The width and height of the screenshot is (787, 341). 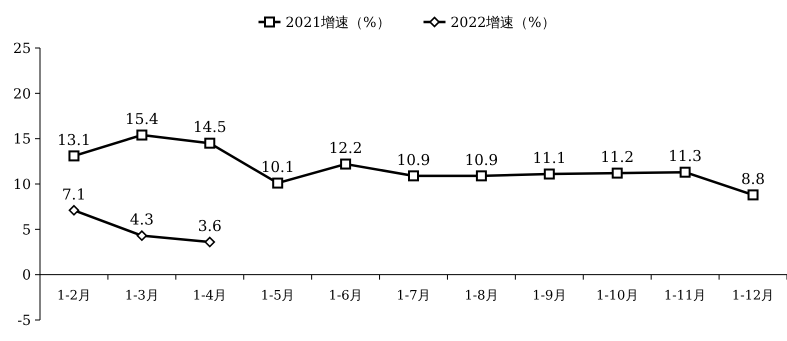 What do you see at coordinates (753, 296) in the screenshot?
I see `x-tick-label: 1-12月` at bounding box center [753, 296].